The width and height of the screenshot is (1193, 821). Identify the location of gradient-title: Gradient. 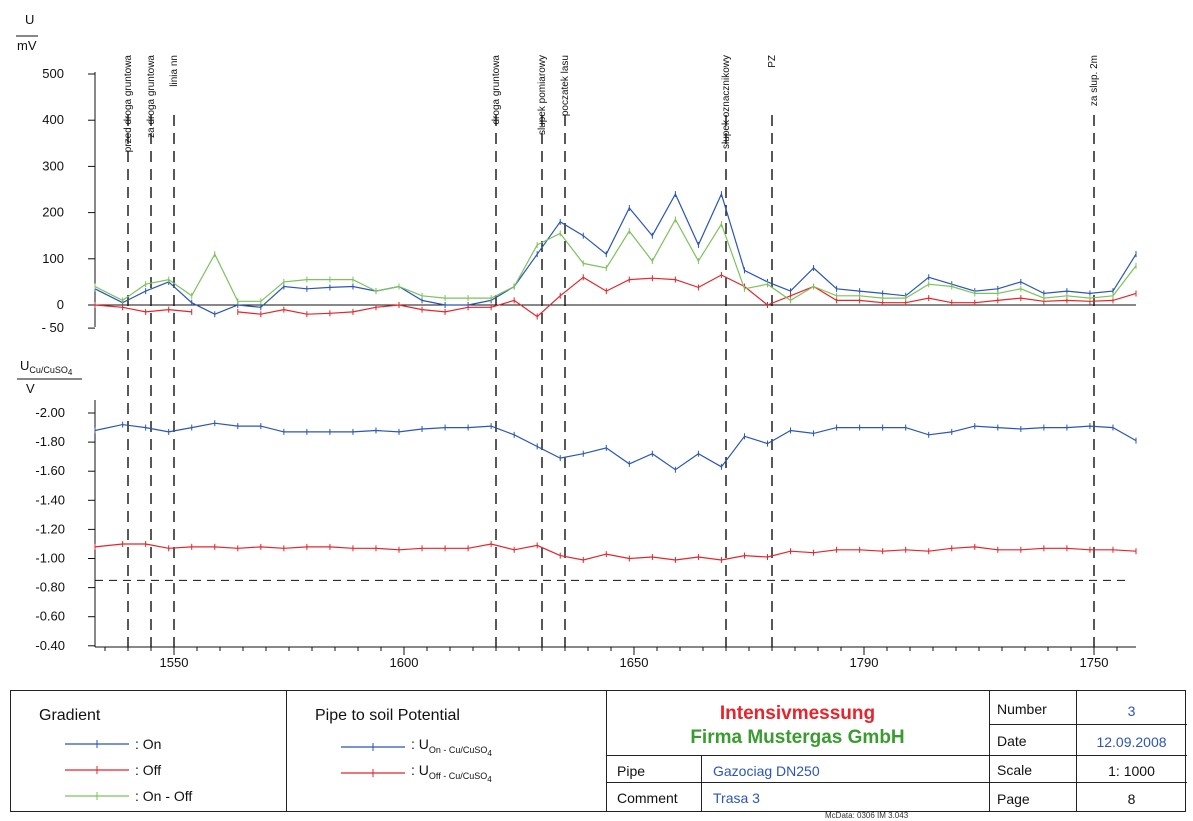
(70, 715).